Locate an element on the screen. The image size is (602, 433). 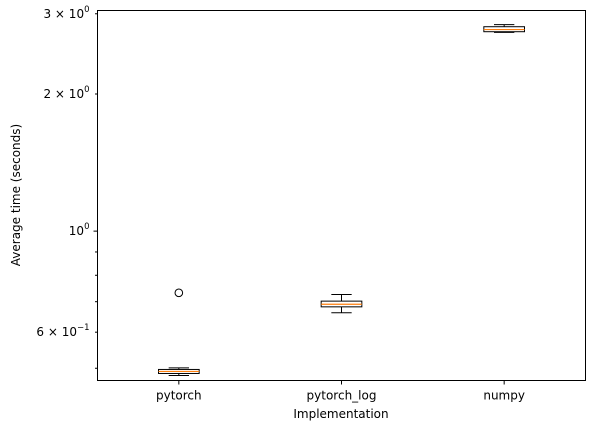
box-pytorch-log is located at coordinates (341, 303).